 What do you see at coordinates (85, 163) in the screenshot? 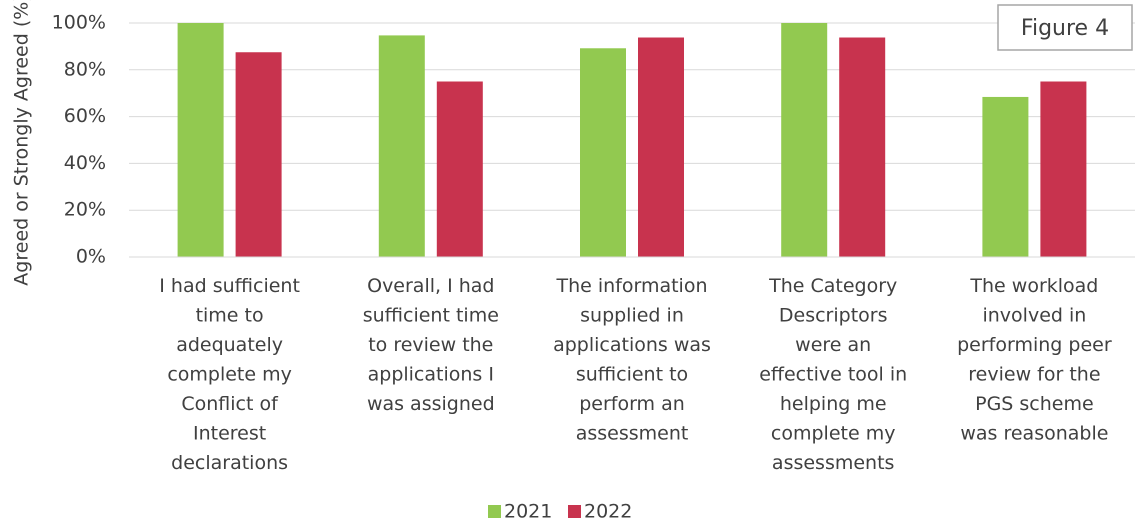
I see `y-tick-label: 40%` at bounding box center [85, 163].